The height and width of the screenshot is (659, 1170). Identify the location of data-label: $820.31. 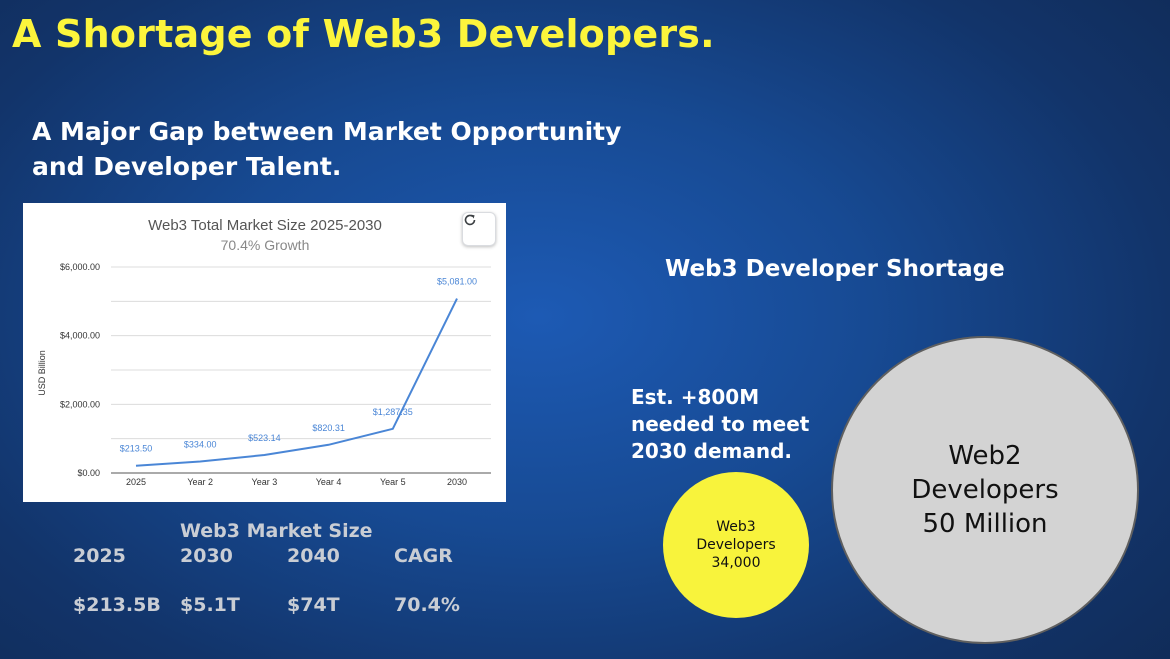
(328, 428).